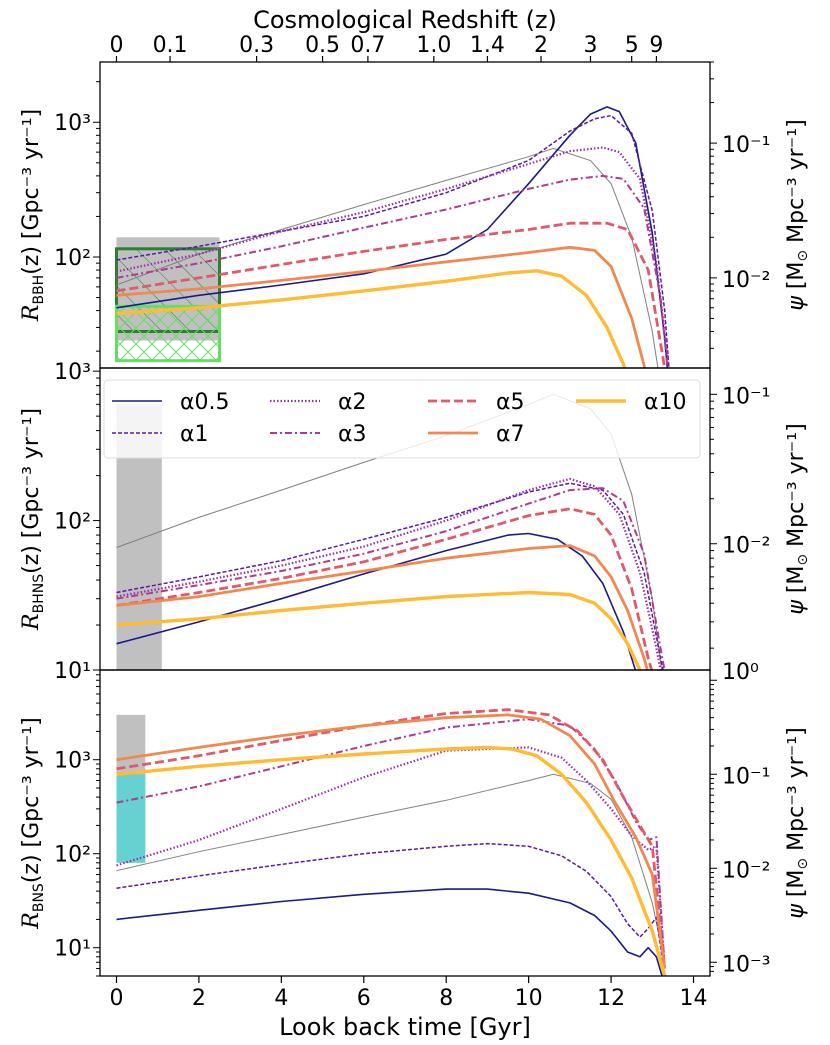  What do you see at coordinates (205, 402) in the screenshot?
I see `legend-label: α0.5` at bounding box center [205, 402].